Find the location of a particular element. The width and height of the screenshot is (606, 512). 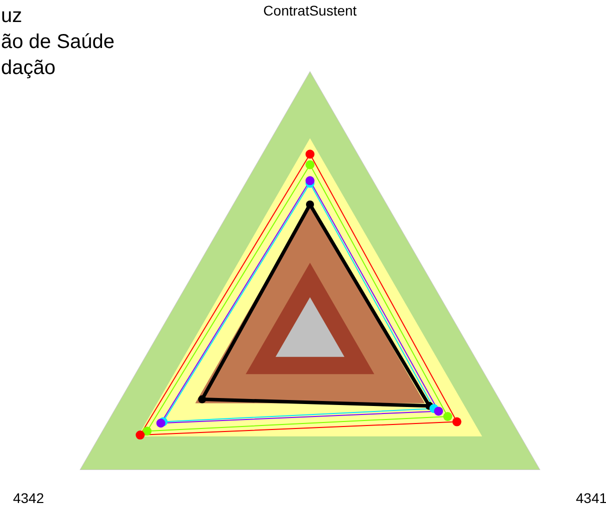

spoke-label: 4342 is located at coordinates (28, 498).